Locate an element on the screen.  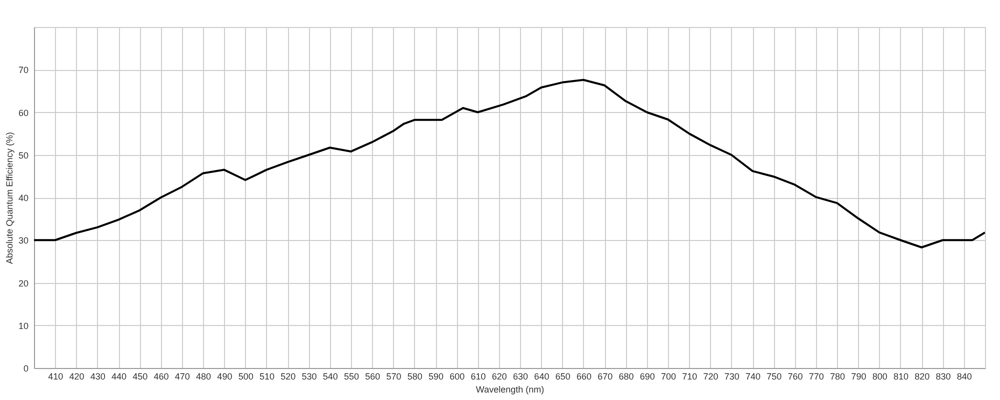
x-tick-label: 740 is located at coordinates (753, 377).